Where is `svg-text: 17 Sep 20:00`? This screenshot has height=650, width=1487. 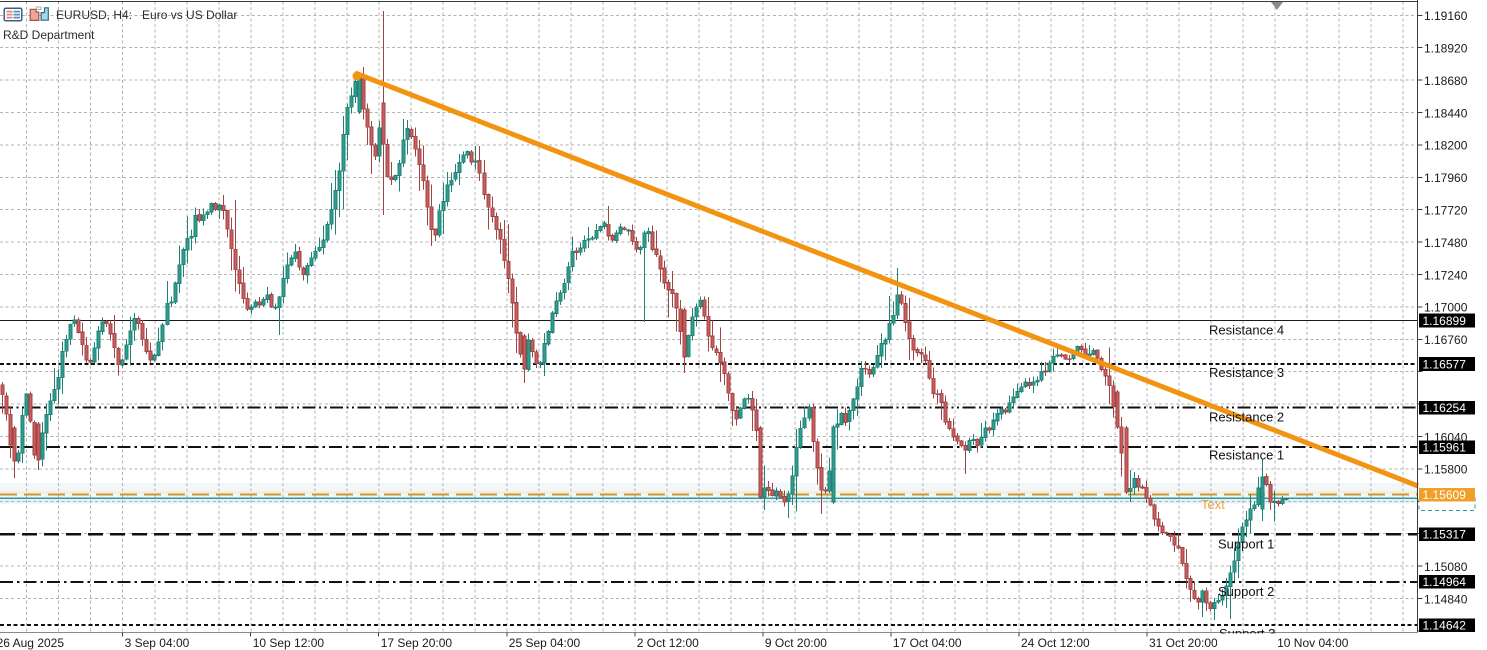 svg-text: 17 Sep 20:00 is located at coordinates (417, 643).